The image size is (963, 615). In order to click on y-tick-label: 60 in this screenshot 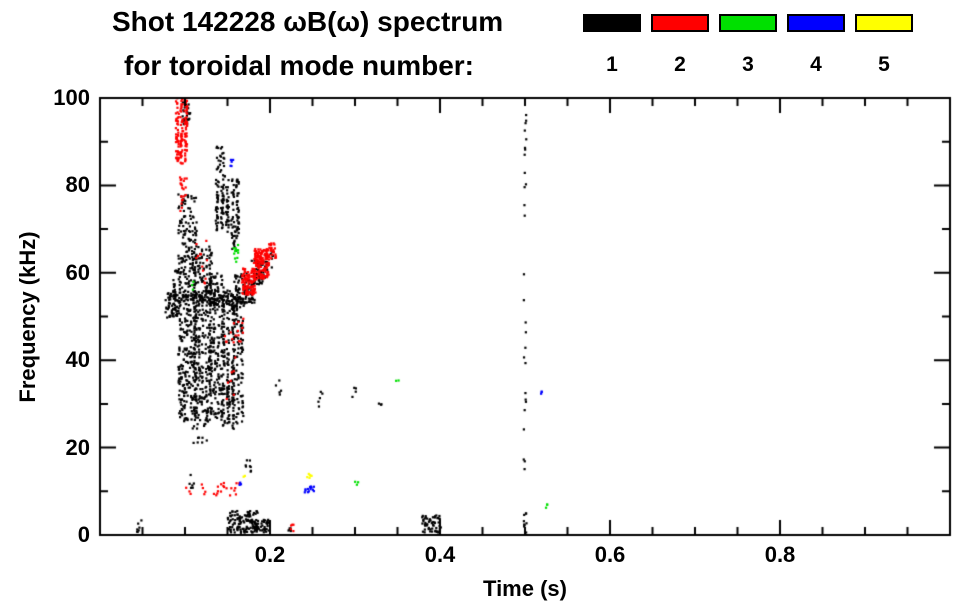, I will do `click(77, 272)`.